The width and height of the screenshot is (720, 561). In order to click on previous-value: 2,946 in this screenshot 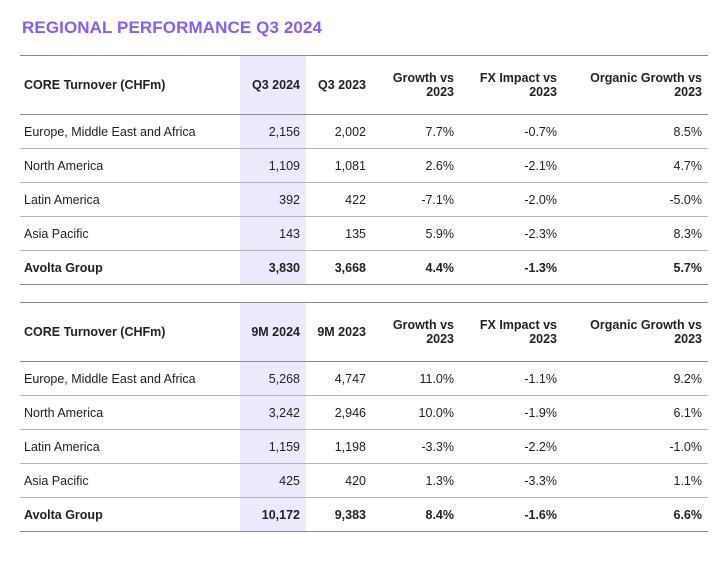, I will do `click(340, 412)`.